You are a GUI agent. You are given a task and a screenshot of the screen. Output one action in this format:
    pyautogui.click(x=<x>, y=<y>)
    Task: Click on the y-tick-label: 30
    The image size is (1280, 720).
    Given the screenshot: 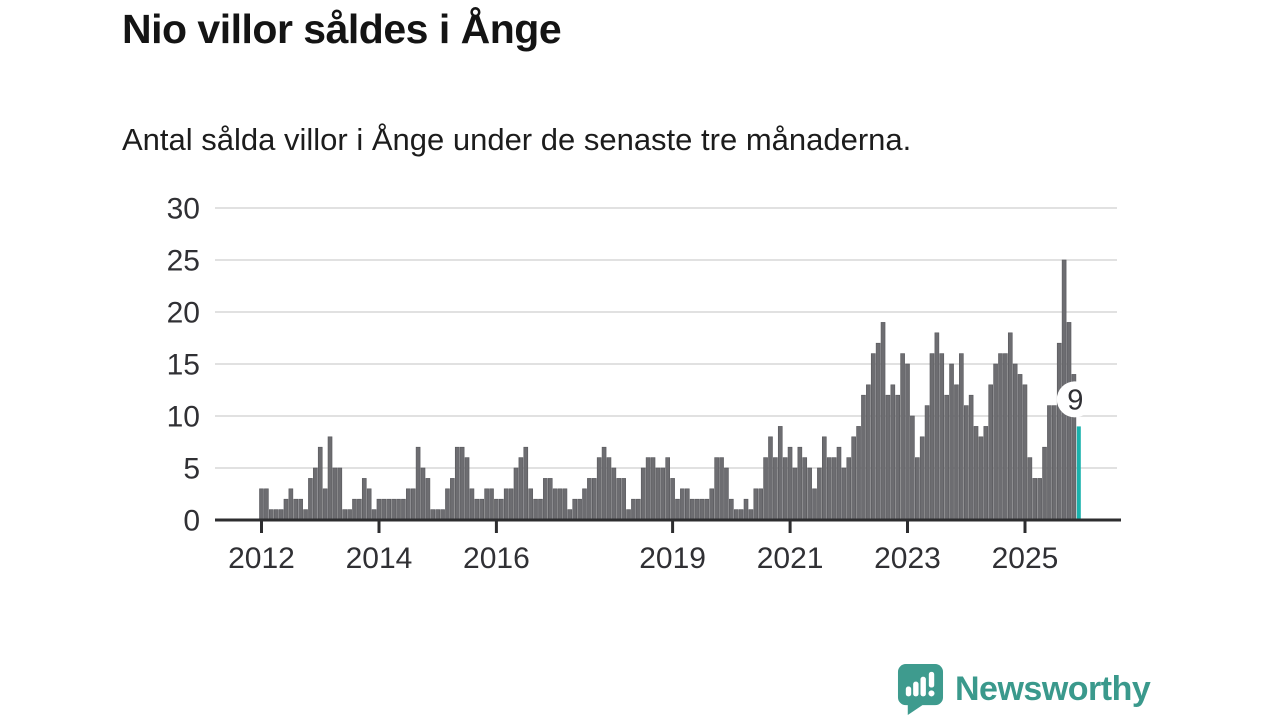 What is the action you would take?
    pyautogui.click(x=183, y=209)
    